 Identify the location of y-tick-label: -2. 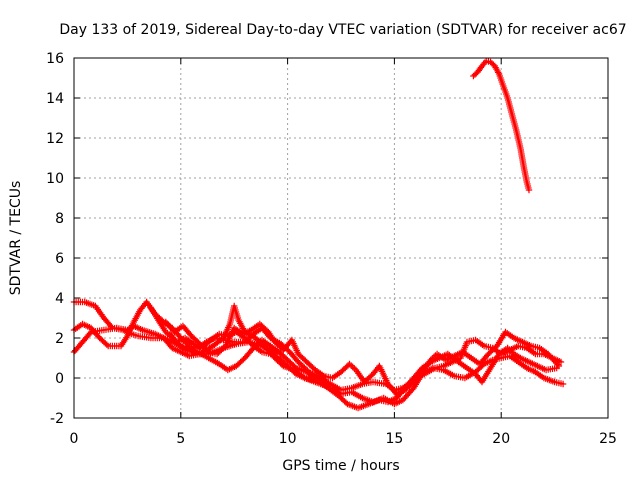
(57, 419).